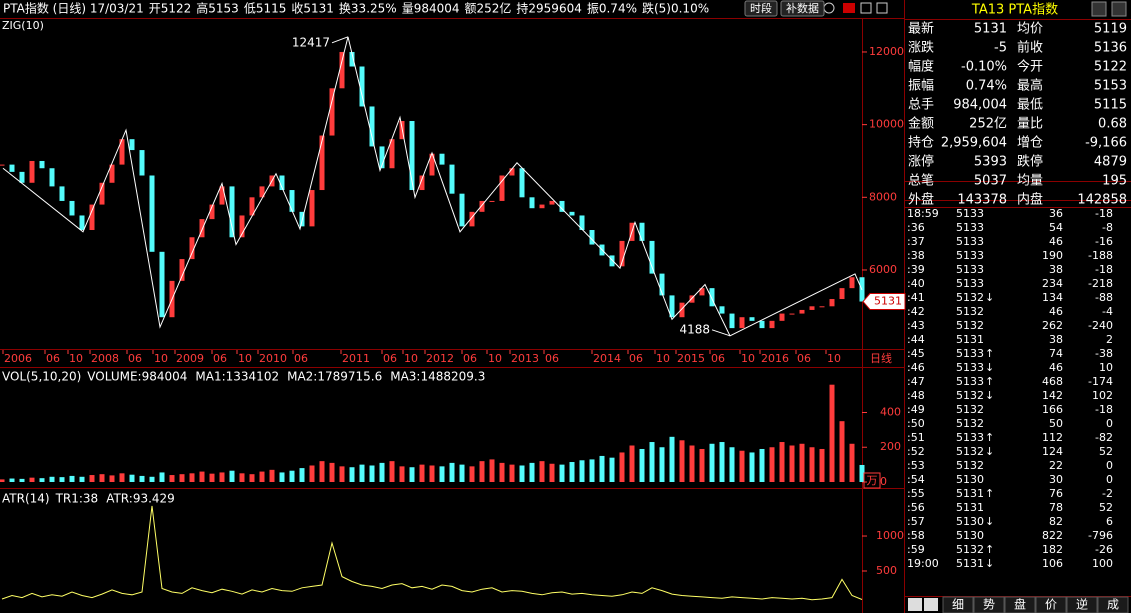 The image size is (1131, 613). What do you see at coordinates (1052, 395) in the screenshot?
I see `tick-volume: 142` at bounding box center [1052, 395].